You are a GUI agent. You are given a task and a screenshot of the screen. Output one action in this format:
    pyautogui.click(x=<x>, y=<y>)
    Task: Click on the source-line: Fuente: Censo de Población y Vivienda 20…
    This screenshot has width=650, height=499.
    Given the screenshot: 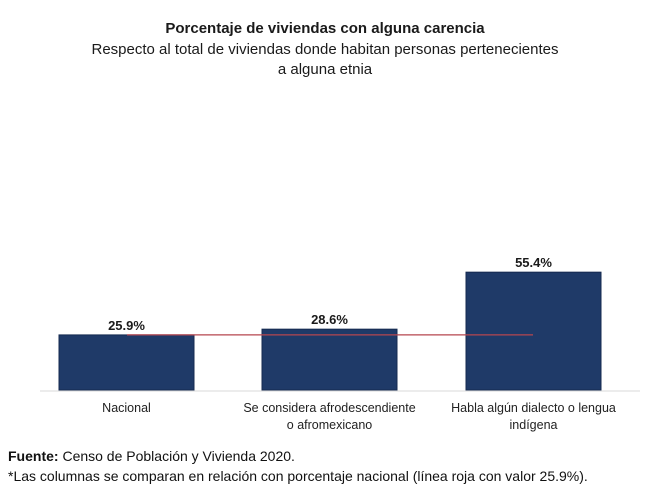 What is the action you would take?
    pyautogui.click(x=298, y=456)
    